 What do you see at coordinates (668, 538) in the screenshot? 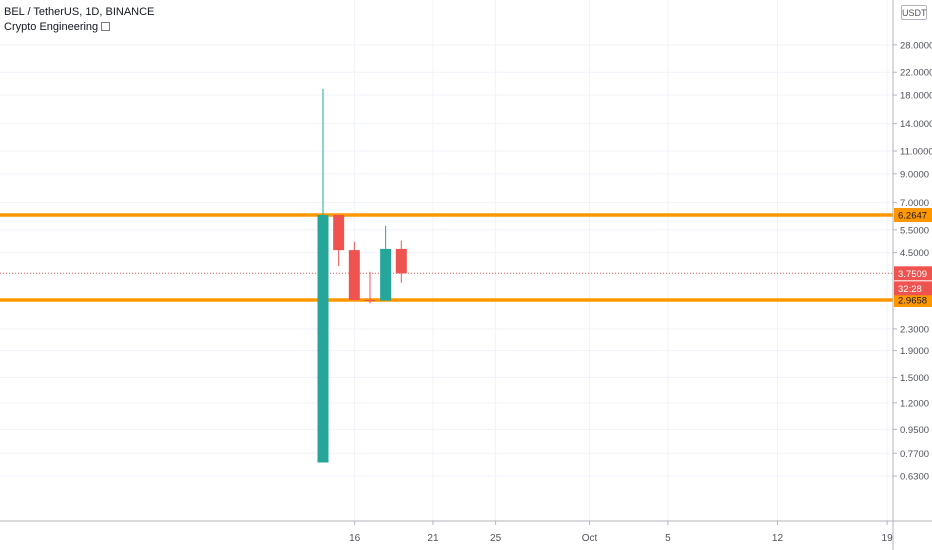
I see `x-tick-label: 5` at bounding box center [668, 538].